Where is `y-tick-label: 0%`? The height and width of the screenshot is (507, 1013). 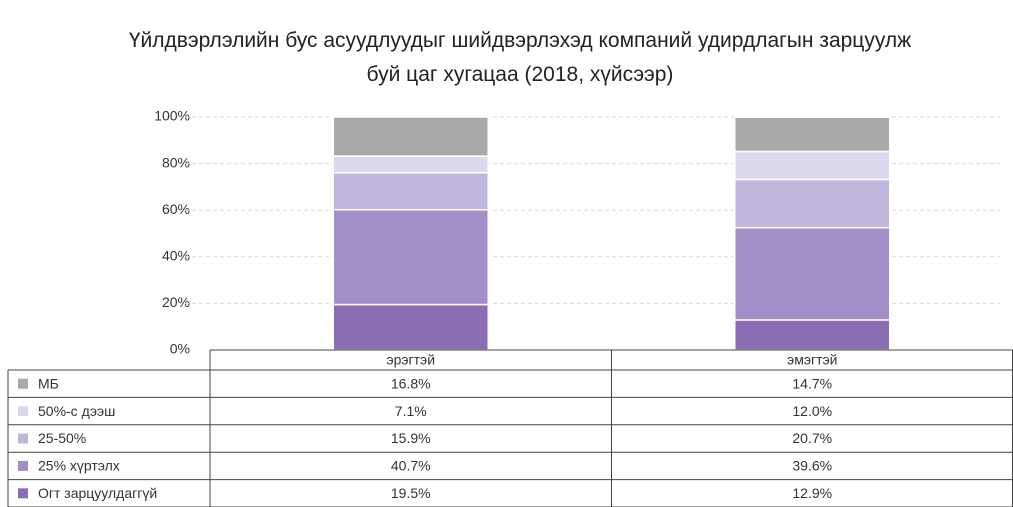 y-tick-label: 0% is located at coordinates (180, 349).